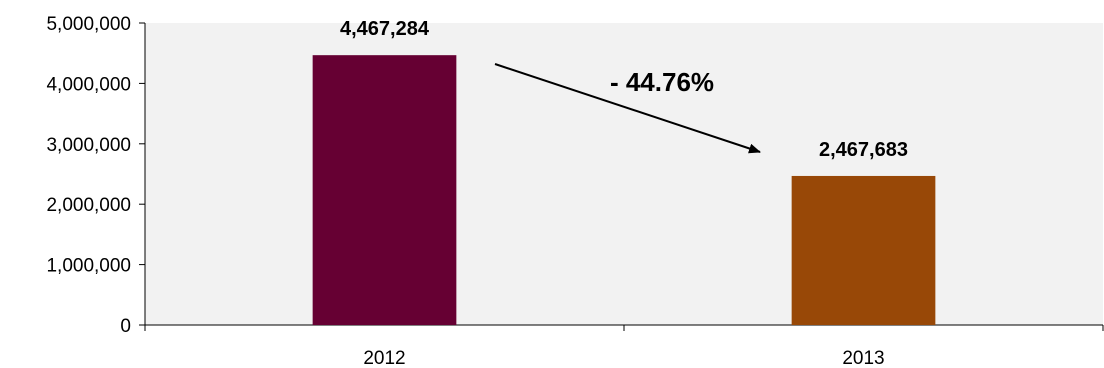 This screenshot has width=1104, height=368. I want to click on y-tick-label: 1,000,000, so click(88, 266).